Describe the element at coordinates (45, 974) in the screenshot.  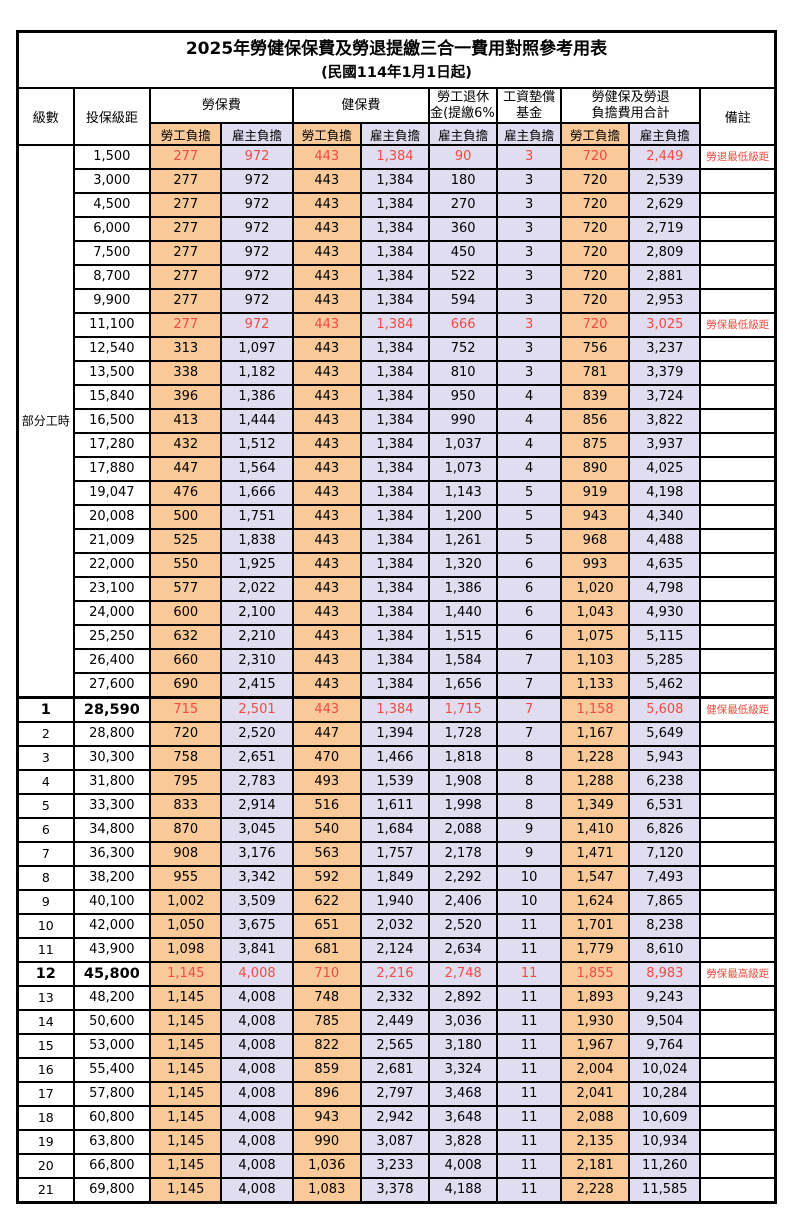
I see `cell-level: 12` at that location.